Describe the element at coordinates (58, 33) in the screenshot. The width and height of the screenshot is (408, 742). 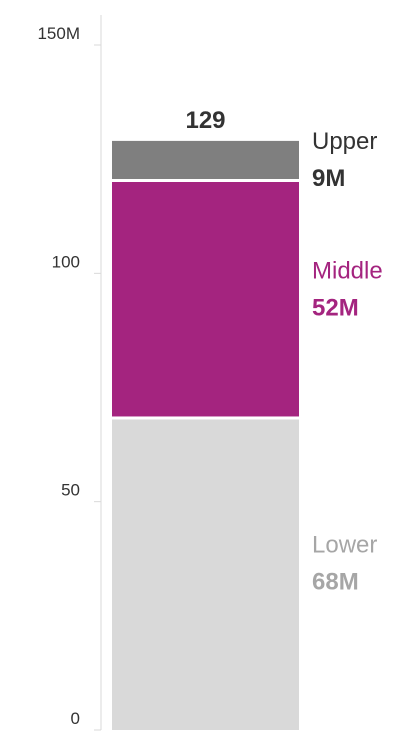
I see `y-tick-label: 150M` at that location.